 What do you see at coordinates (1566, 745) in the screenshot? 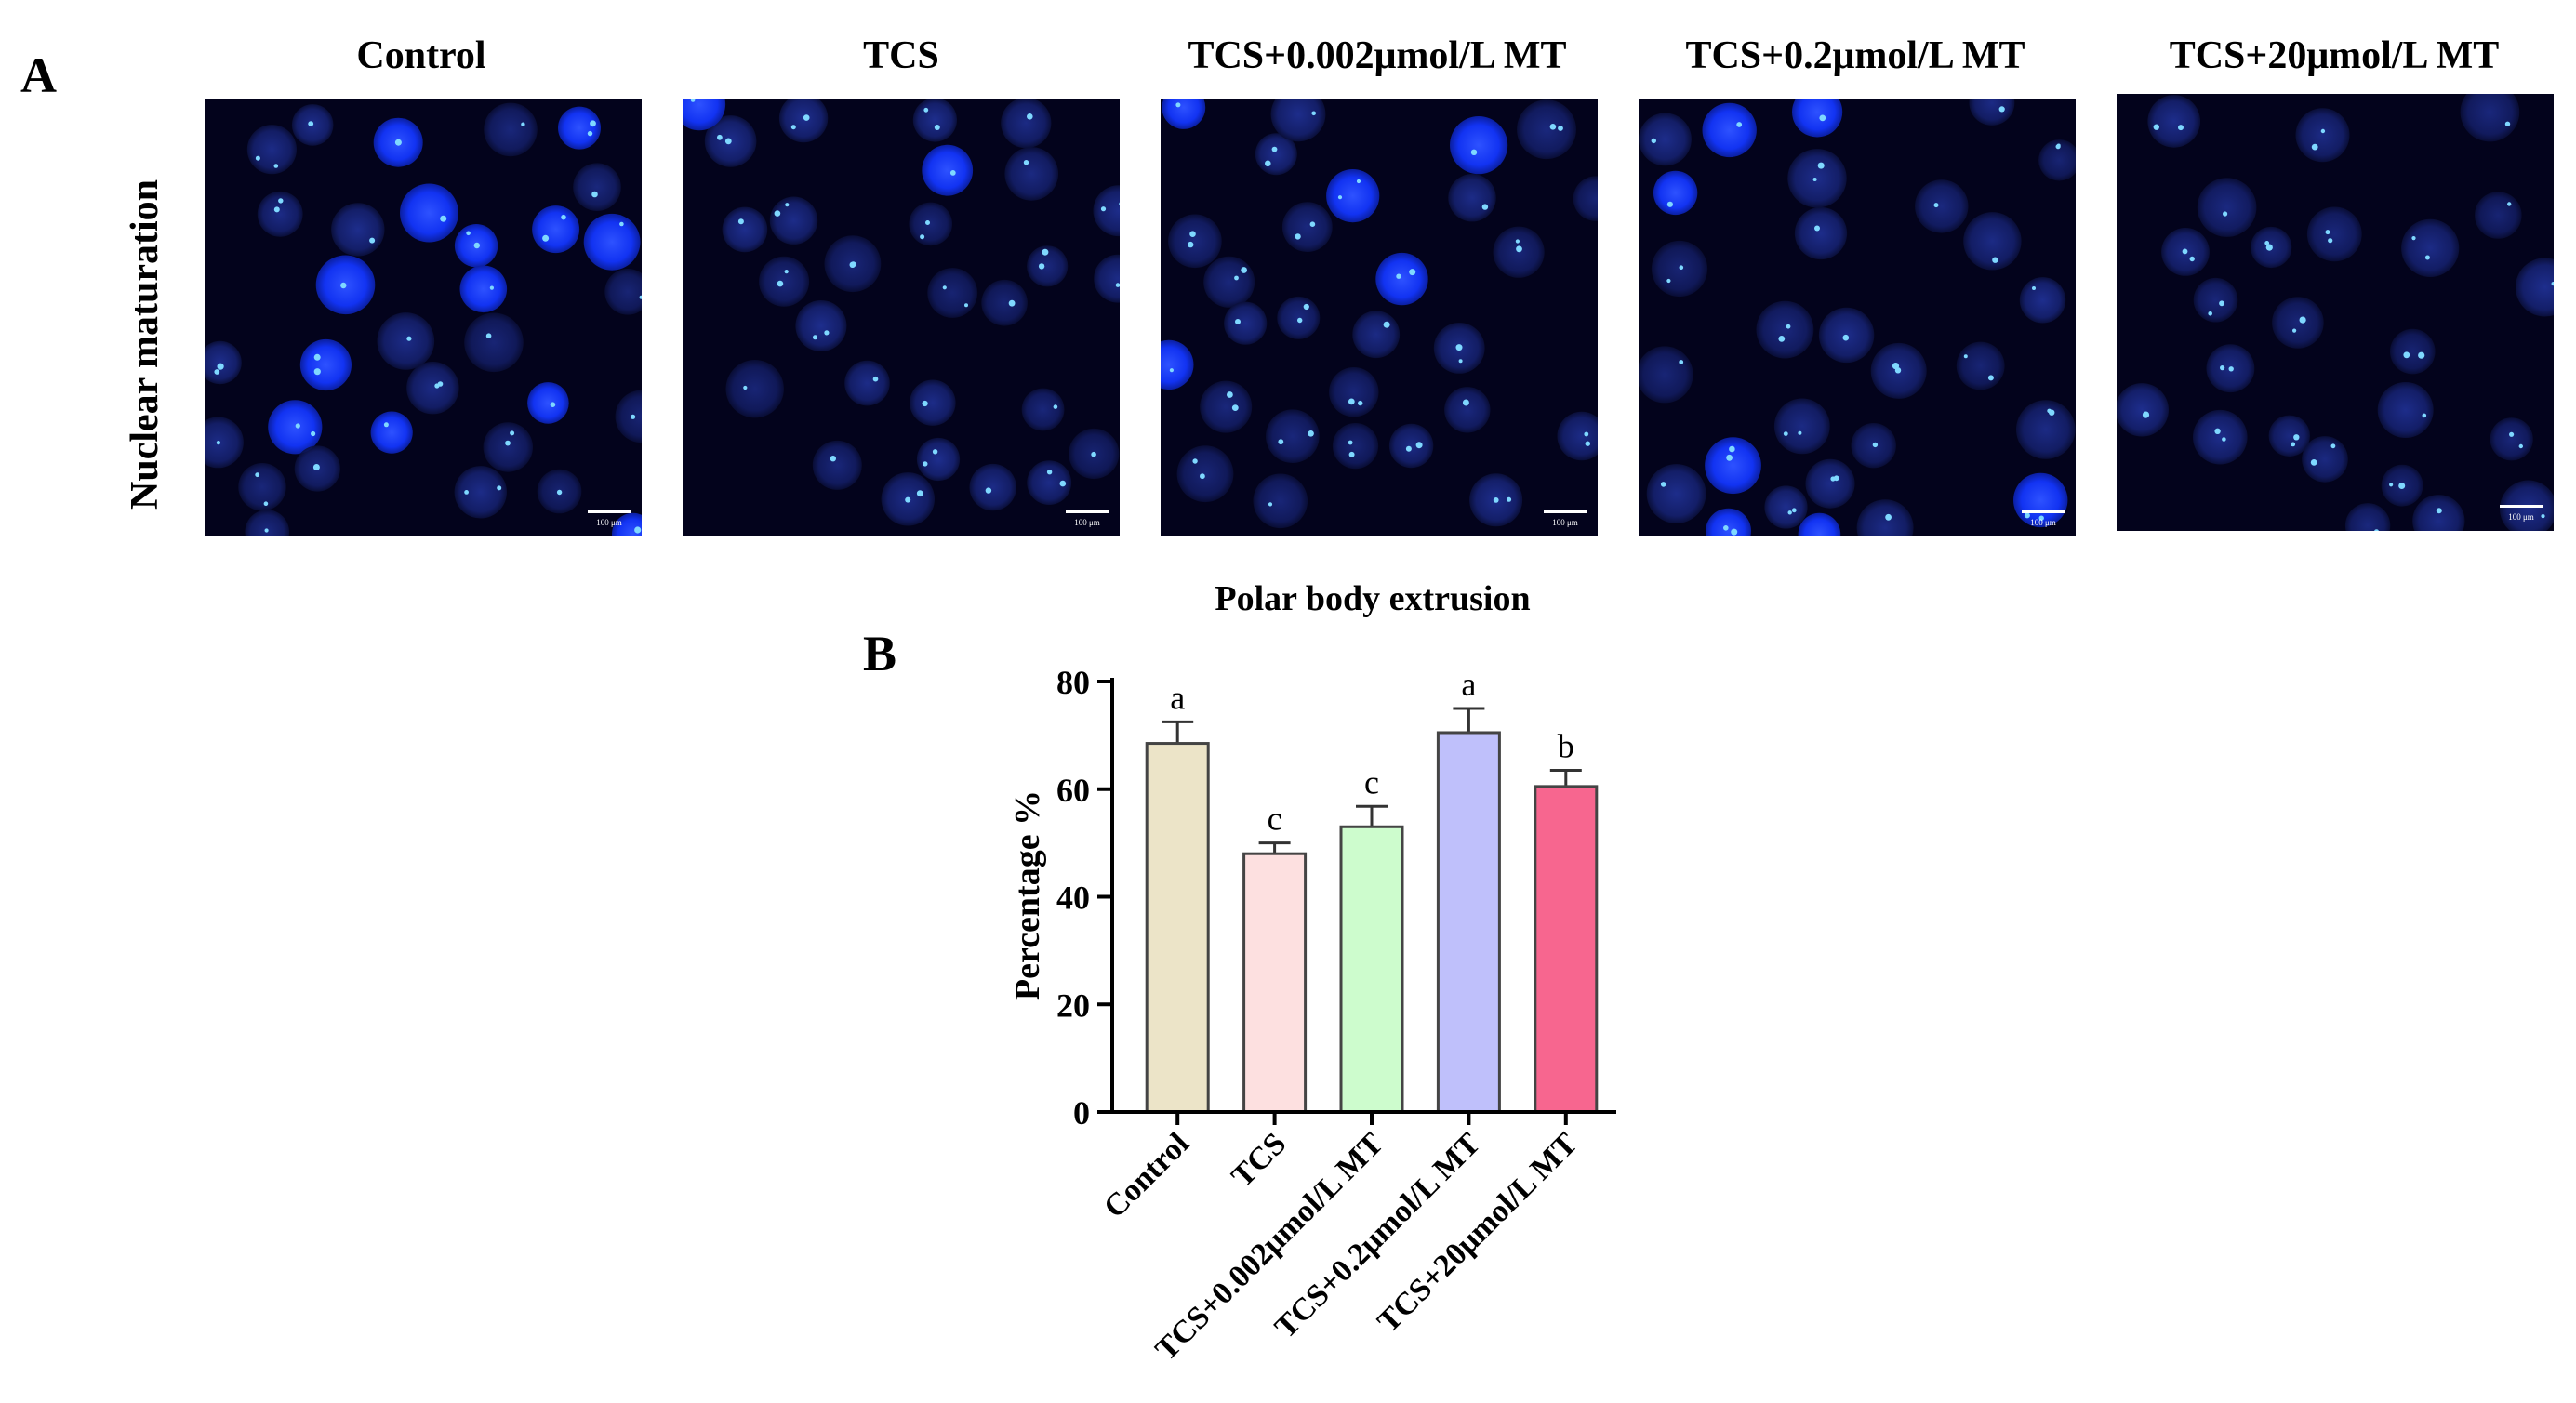
I see `significance-label: b` at bounding box center [1566, 745].